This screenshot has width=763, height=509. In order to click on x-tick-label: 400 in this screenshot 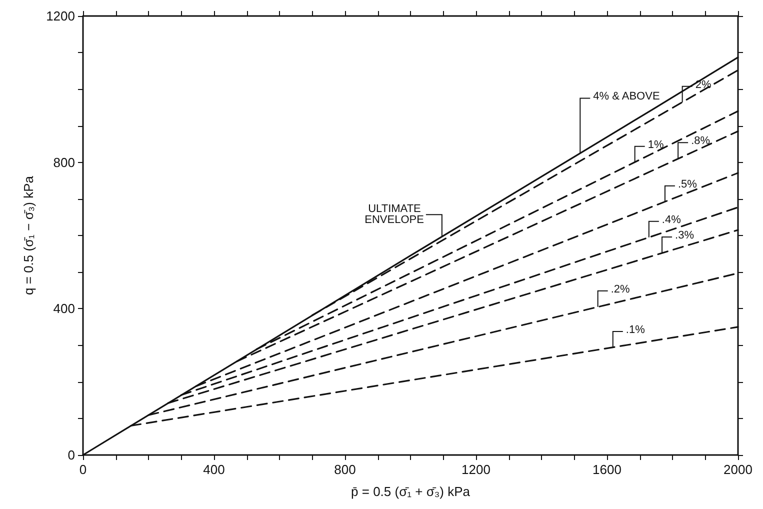, I will do `click(214, 469)`.